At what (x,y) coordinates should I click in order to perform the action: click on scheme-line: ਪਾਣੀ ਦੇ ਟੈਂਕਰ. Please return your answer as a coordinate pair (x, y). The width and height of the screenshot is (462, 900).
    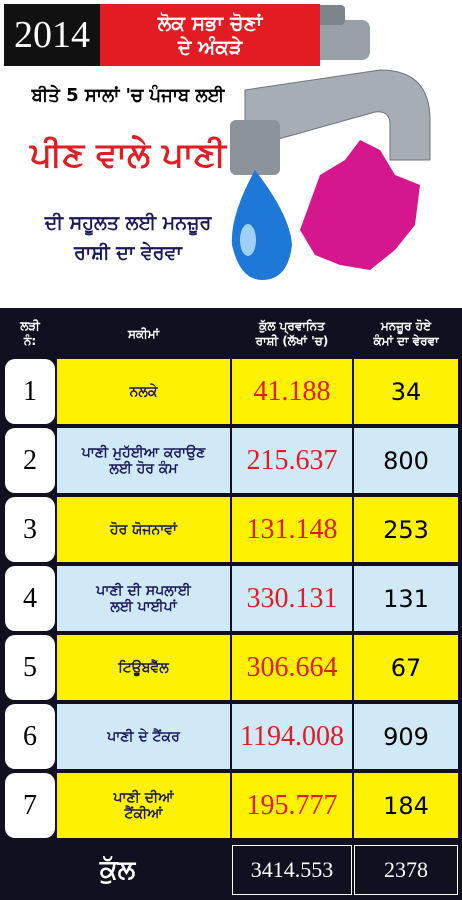
    Looking at the image, I should click on (143, 736).